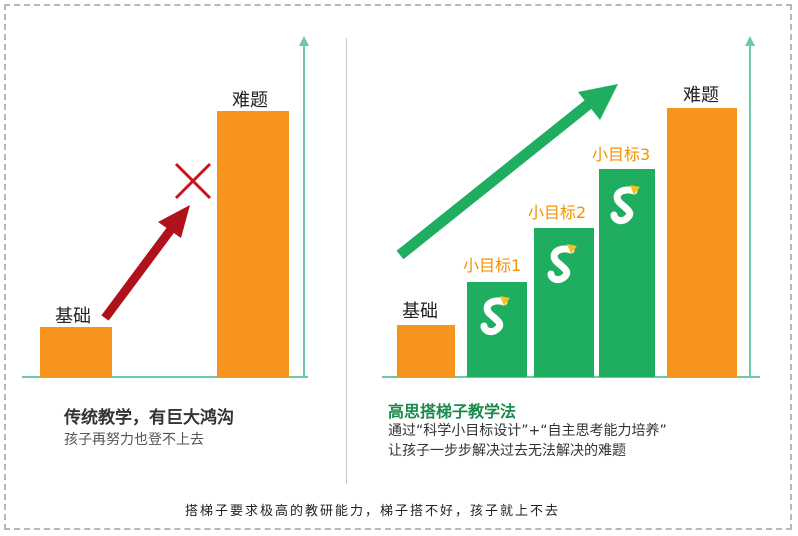 The image size is (798, 536). What do you see at coordinates (750, 41) in the screenshot?
I see `right-y-axis-arrowhead` at bounding box center [750, 41].